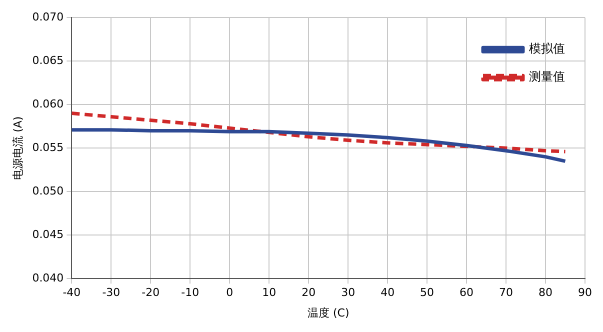 The width and height of the screenshot is (603, 332). What do you see at coordinates (48, 147) in the screenshot?
I see `y-tick-label: 0.055` at bounding box center [48, 147].